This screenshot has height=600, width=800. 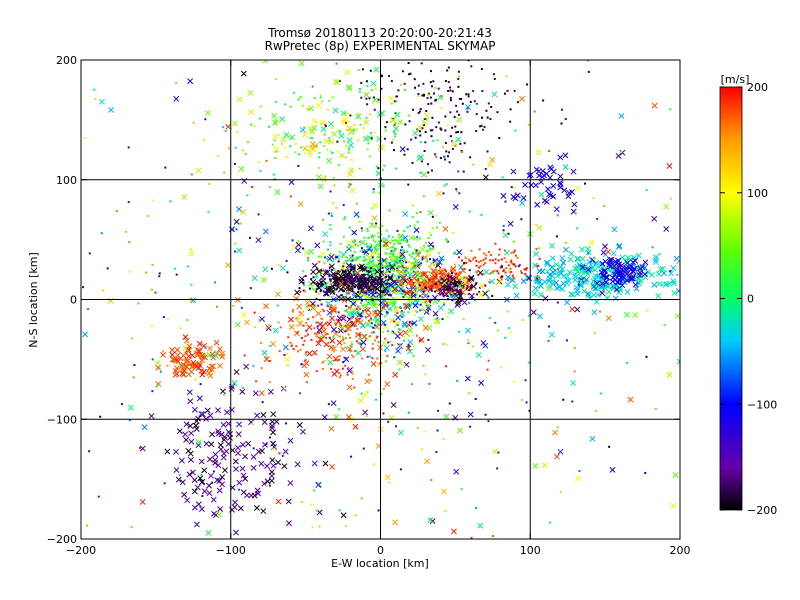 What do you see at coordinates (62, 419) in the screenshot?
I see `y-tick-label: −100` at bounding box center [62, 419].